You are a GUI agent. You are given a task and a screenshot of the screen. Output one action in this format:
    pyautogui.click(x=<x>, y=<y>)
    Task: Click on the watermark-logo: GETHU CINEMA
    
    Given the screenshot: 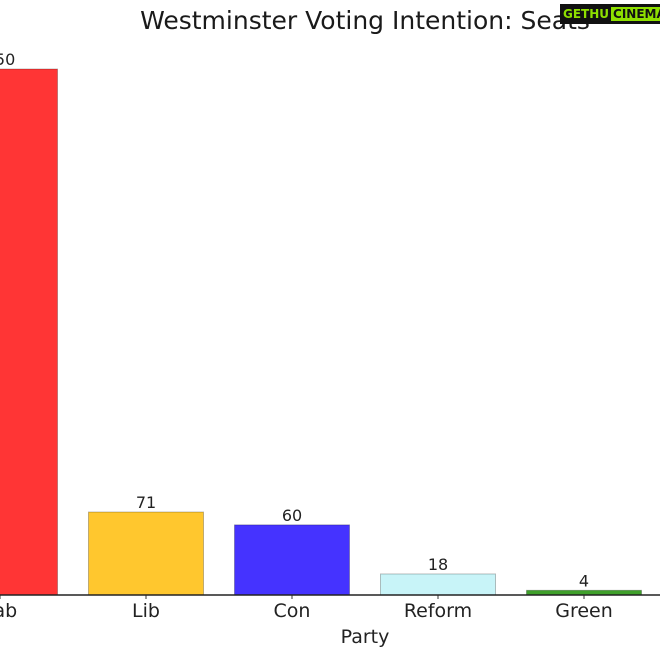 What is the action you would take?
    pyautogui.click(x=610, y=14)
    